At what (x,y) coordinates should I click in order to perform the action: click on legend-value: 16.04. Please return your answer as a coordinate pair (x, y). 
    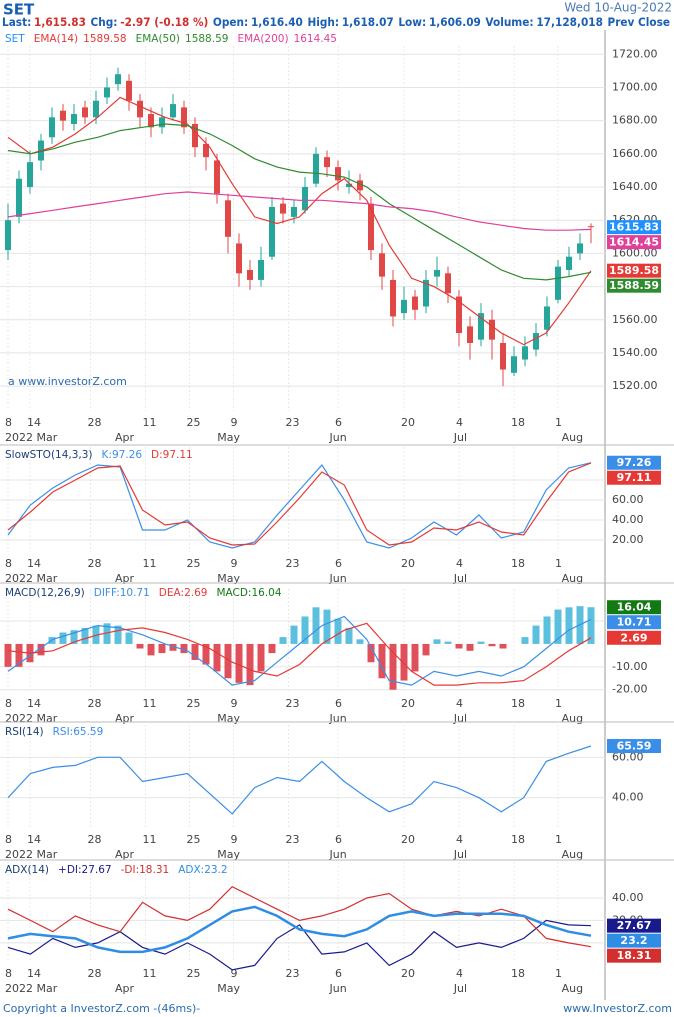
    Looking at the image, I should click on (266, 593).